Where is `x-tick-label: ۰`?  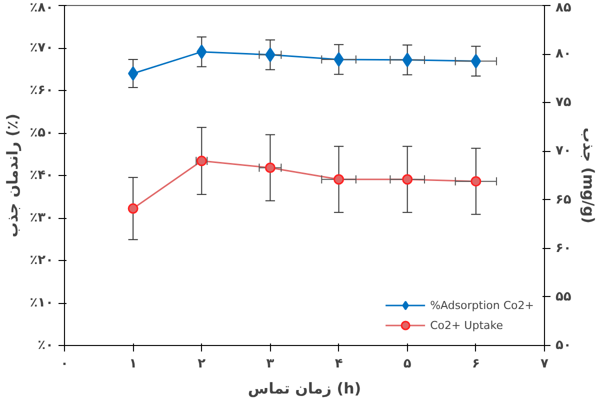 x-tick-label: ۰ is located at coordinates (64, 364).